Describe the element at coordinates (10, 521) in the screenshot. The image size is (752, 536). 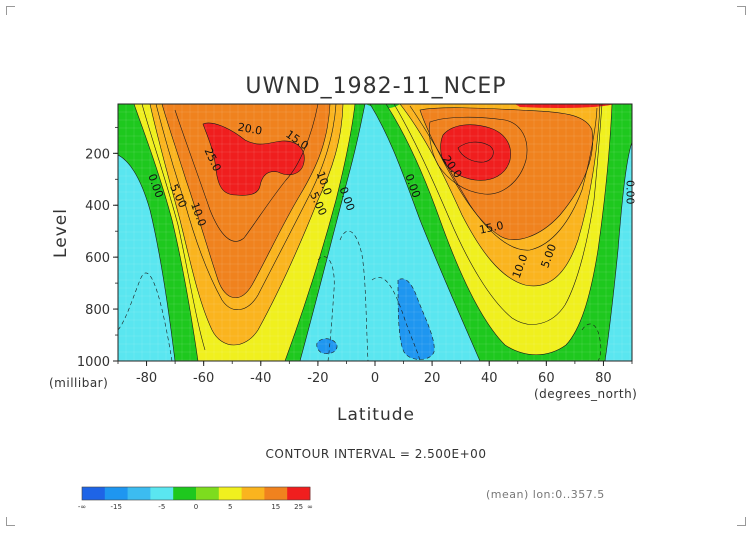
I see `corner-mark-bottom-left` at that location.